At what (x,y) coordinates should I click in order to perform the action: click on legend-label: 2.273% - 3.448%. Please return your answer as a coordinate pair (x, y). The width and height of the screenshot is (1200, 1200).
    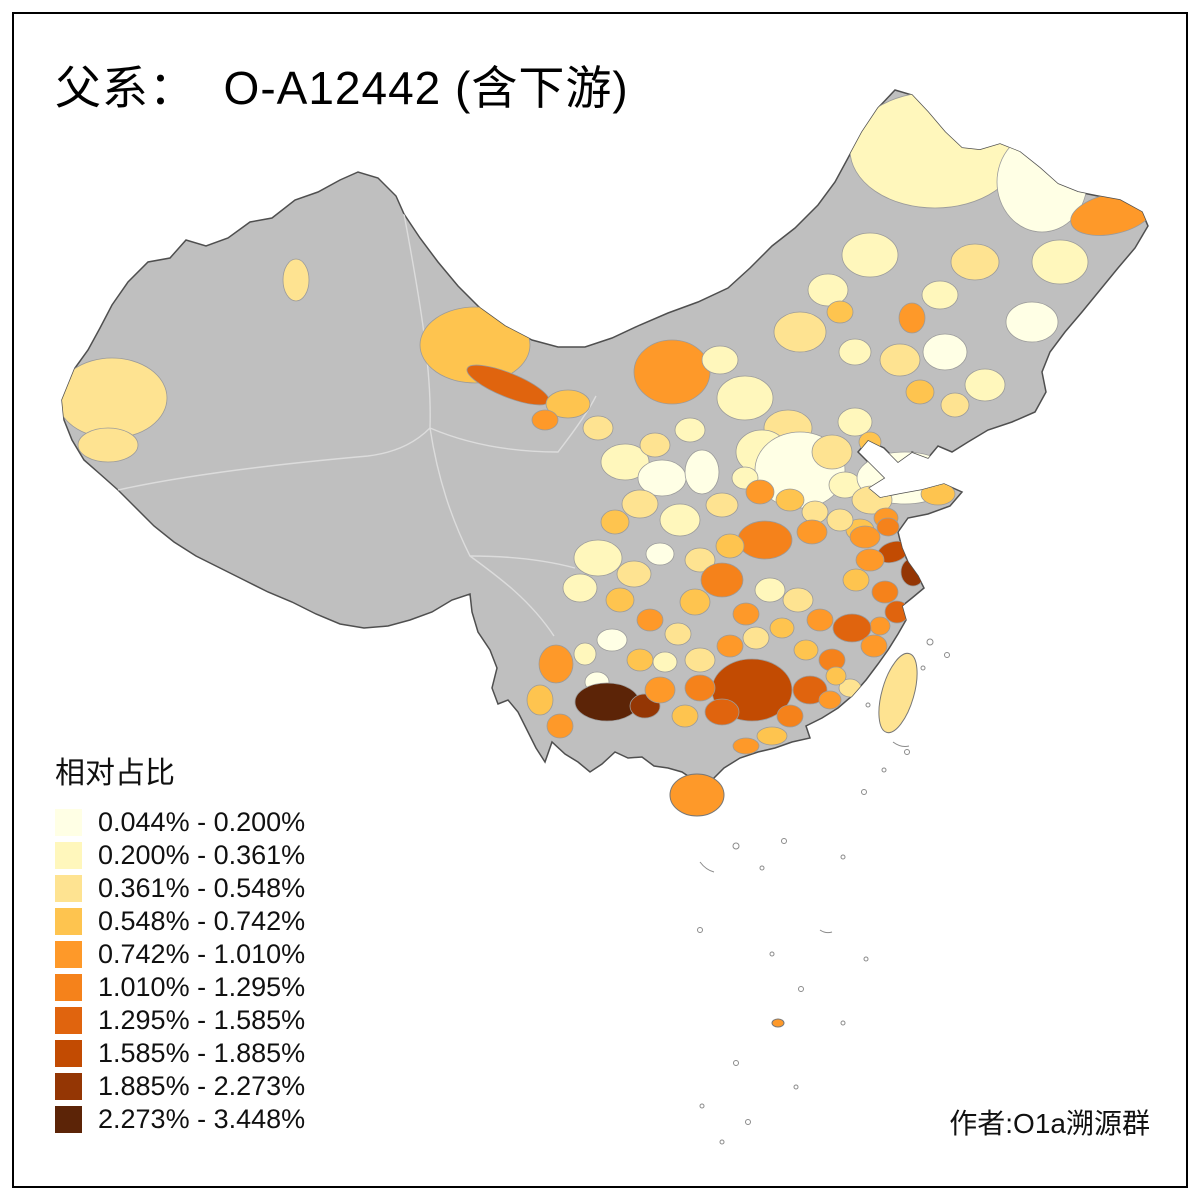
    Looking at the image, I should click on (202, 1119).